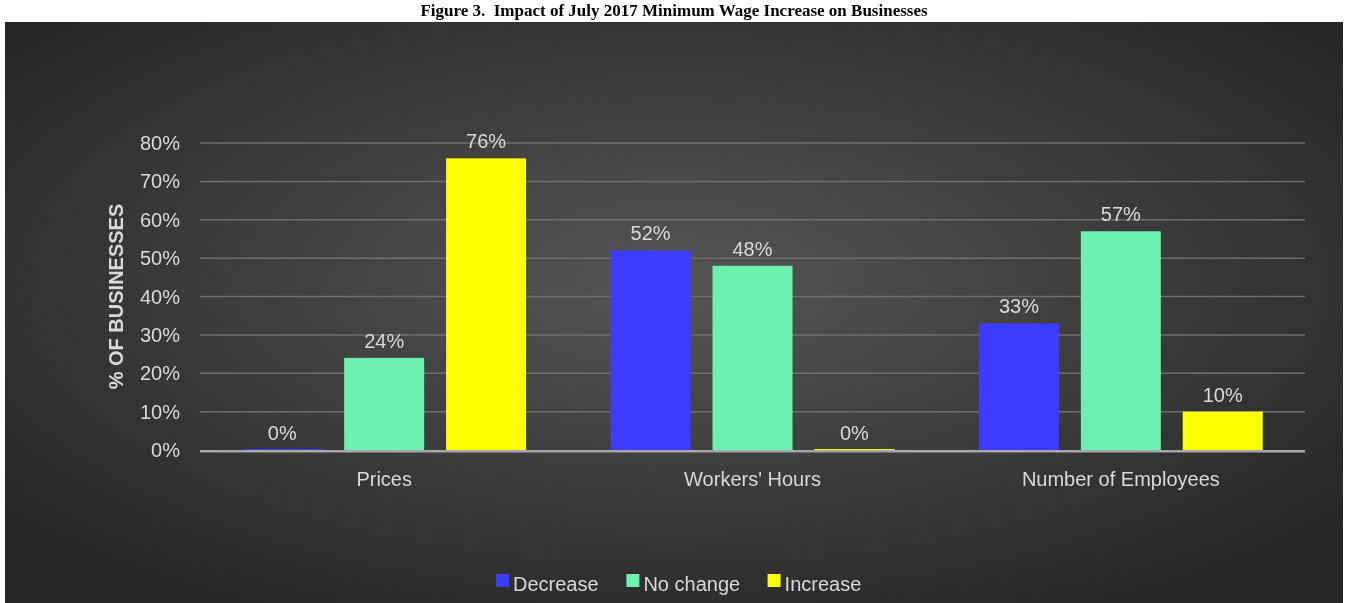  What do you see at coordinates (384, 479) in the screenshot?
I see `x-tick-label: Prices` at bounding box center [384, 479].